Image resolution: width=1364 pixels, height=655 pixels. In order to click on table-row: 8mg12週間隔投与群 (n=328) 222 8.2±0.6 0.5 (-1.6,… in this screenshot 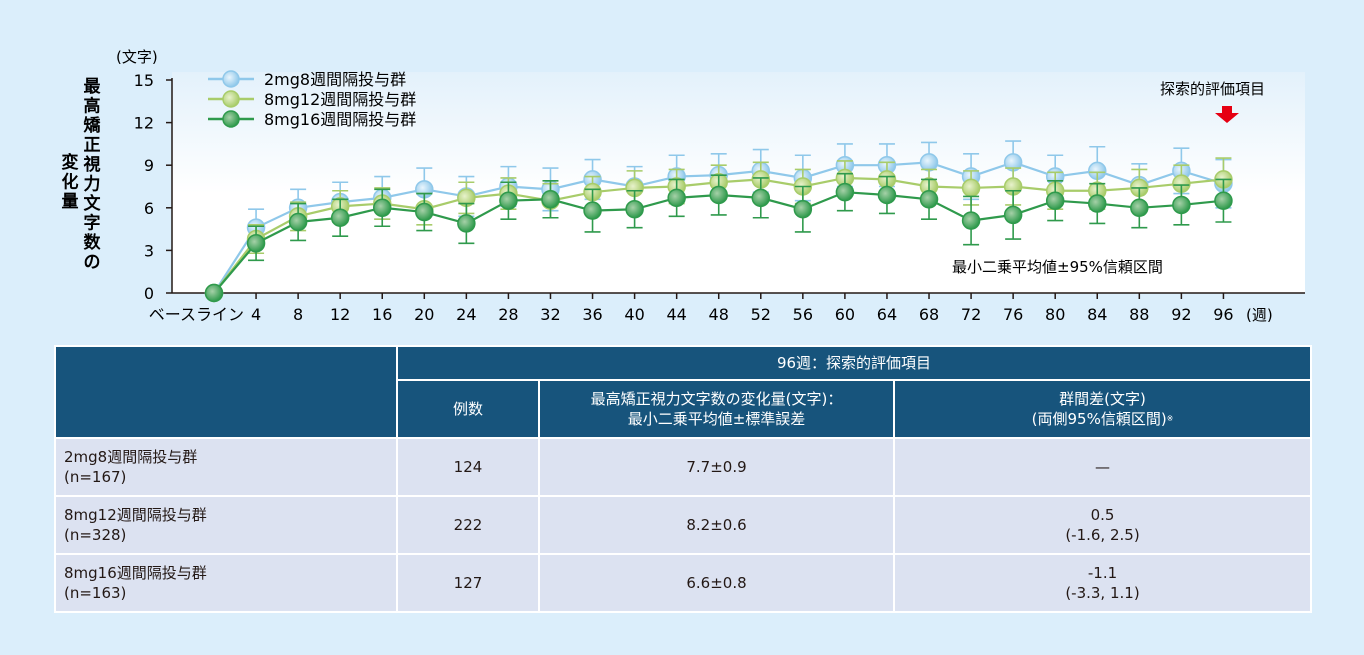, I will do `click(683, 525)`.